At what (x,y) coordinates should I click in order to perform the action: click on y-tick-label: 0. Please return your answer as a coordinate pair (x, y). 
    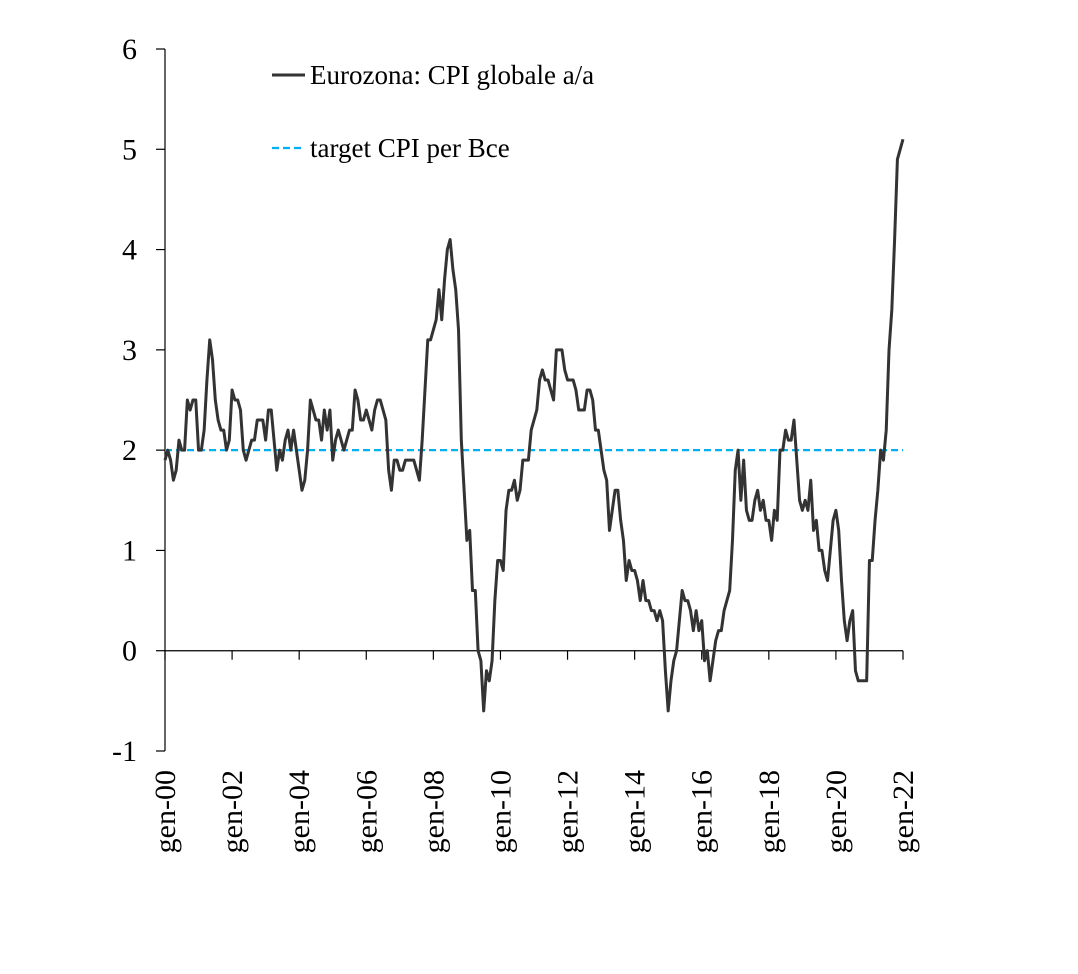
    Looking at the image, I should click on (129, 651).